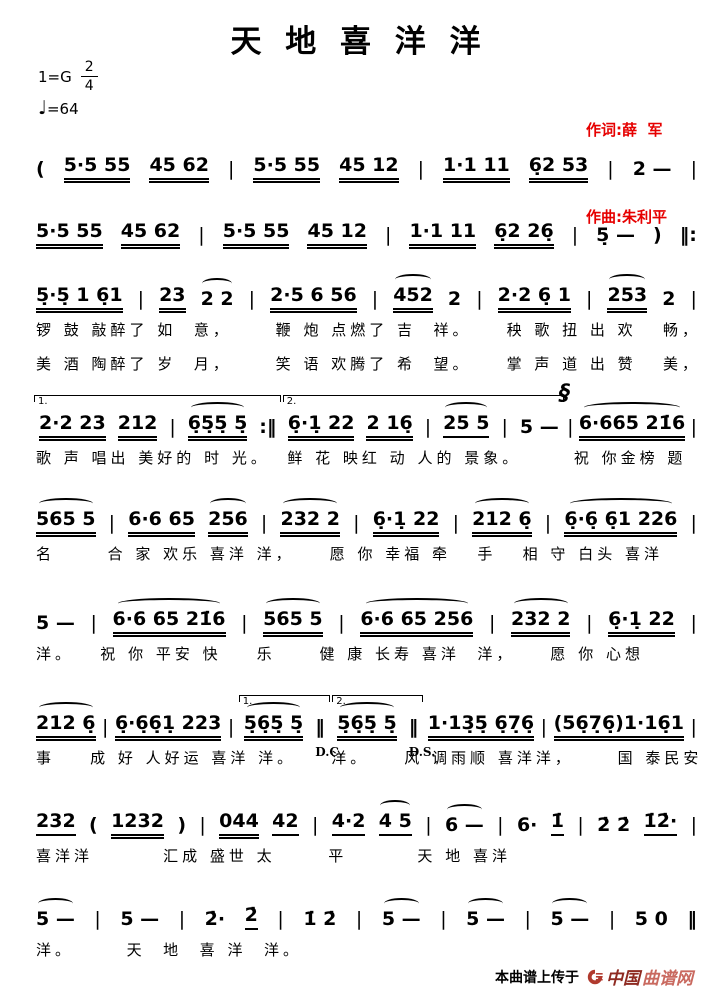 This screenshot has height=998, width=719. I want to click on note-group: 6·6 65 256, so click(417, 617).